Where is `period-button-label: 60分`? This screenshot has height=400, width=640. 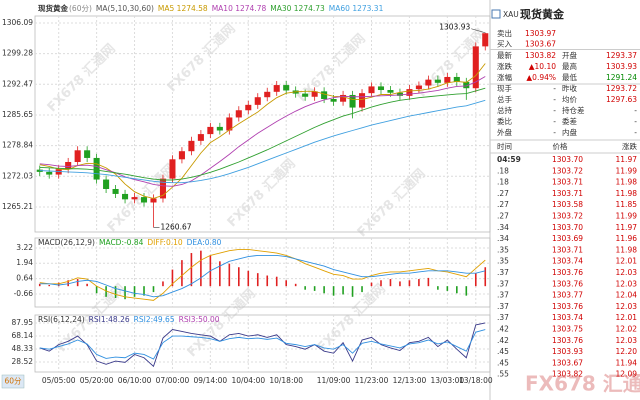
period-button-label: 60分 is located at coordinates (13, 381).